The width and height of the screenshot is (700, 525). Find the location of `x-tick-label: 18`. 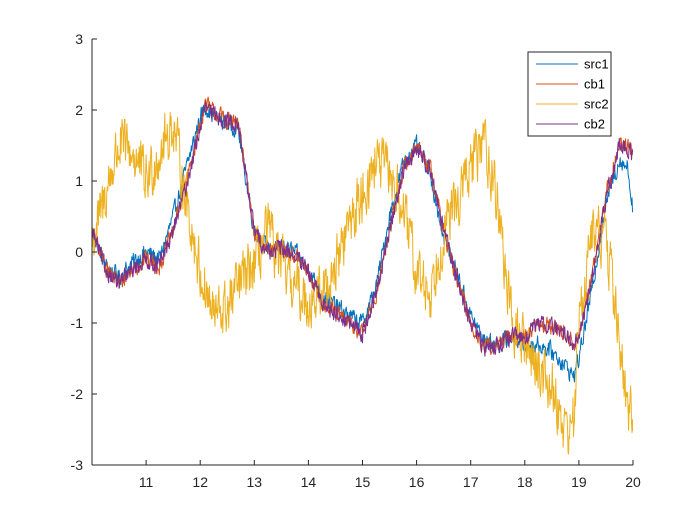

x-tick-label: 18 is located at coordinates (525, 482).